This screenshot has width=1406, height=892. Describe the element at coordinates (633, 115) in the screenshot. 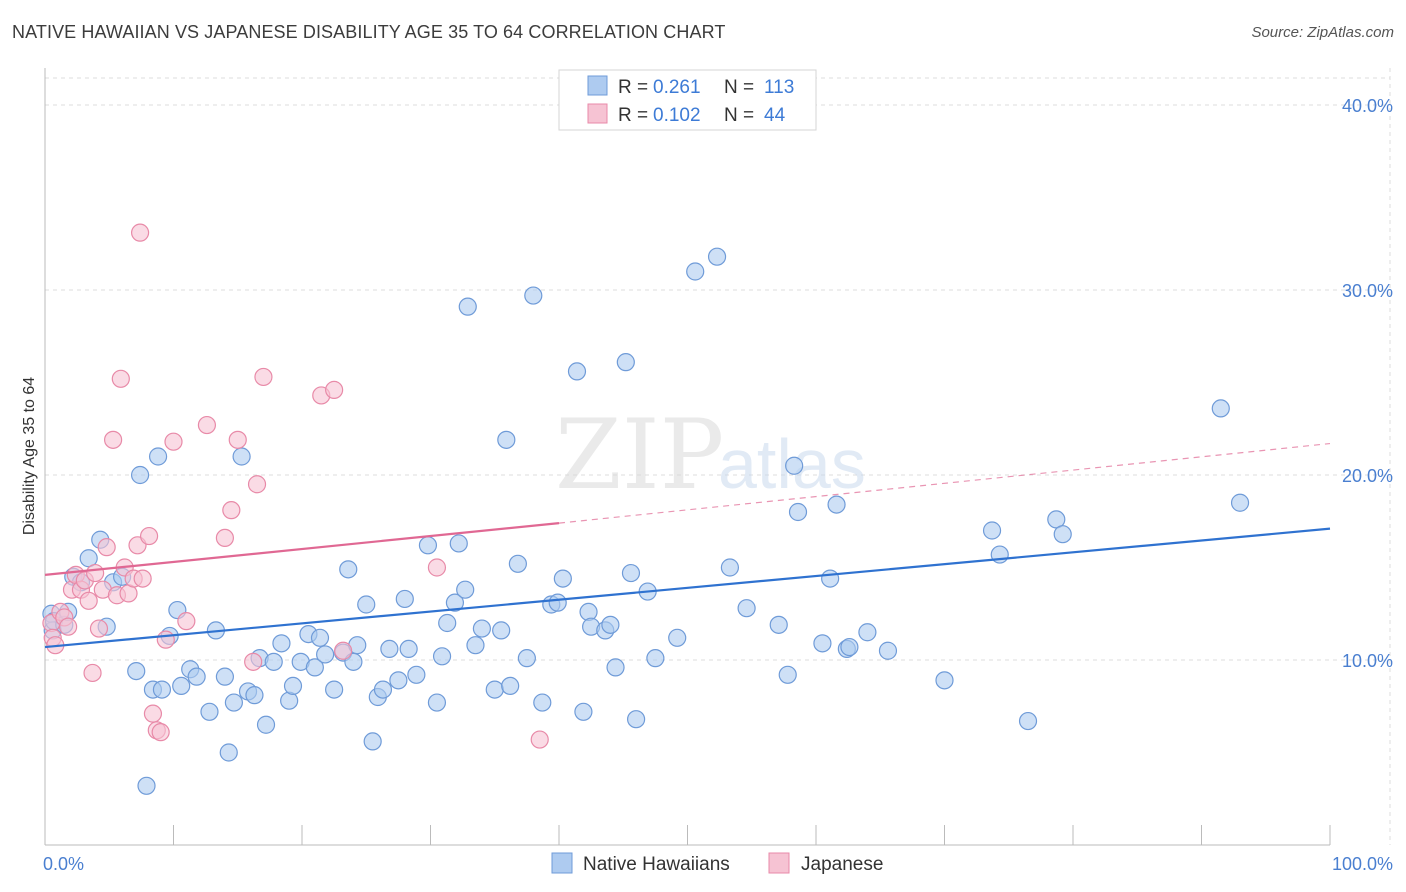

I see `legend-r-label-2: R =` at that location.